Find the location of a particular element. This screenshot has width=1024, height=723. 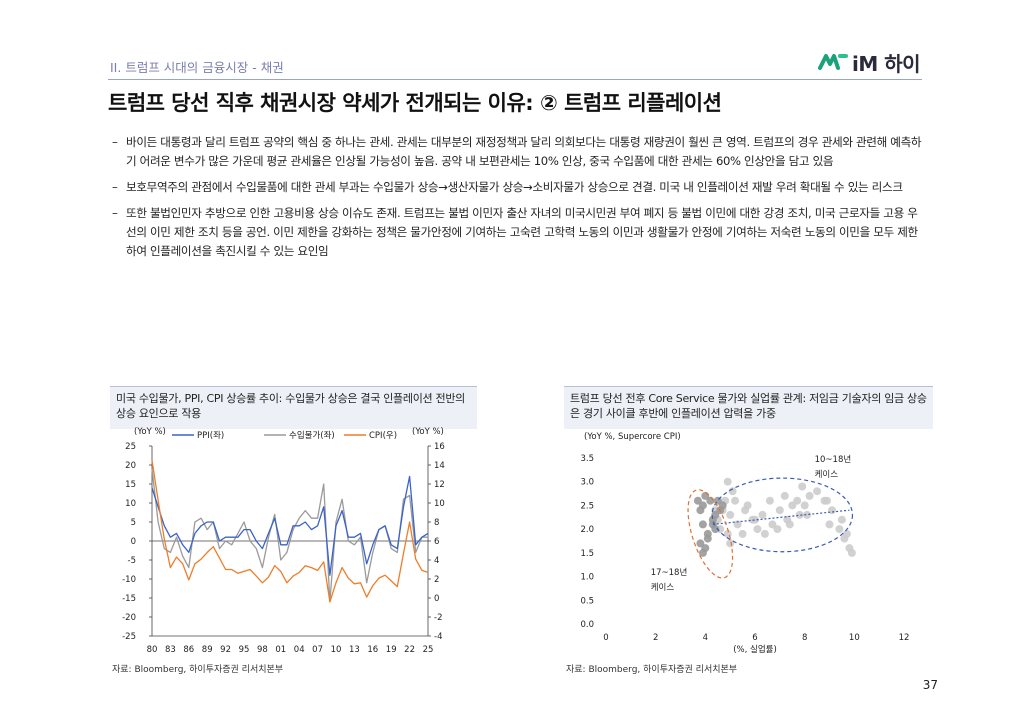

right-source: 자료: Bloomberg, 하이투자증권 리서치본부 is located at coordinates (652, 670).